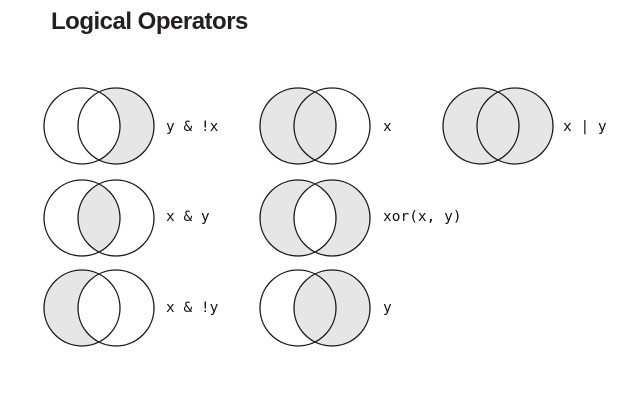 The width and height of the screenshot is (639, 408). I want to click on operator-label-x: x, so click(387, 127).